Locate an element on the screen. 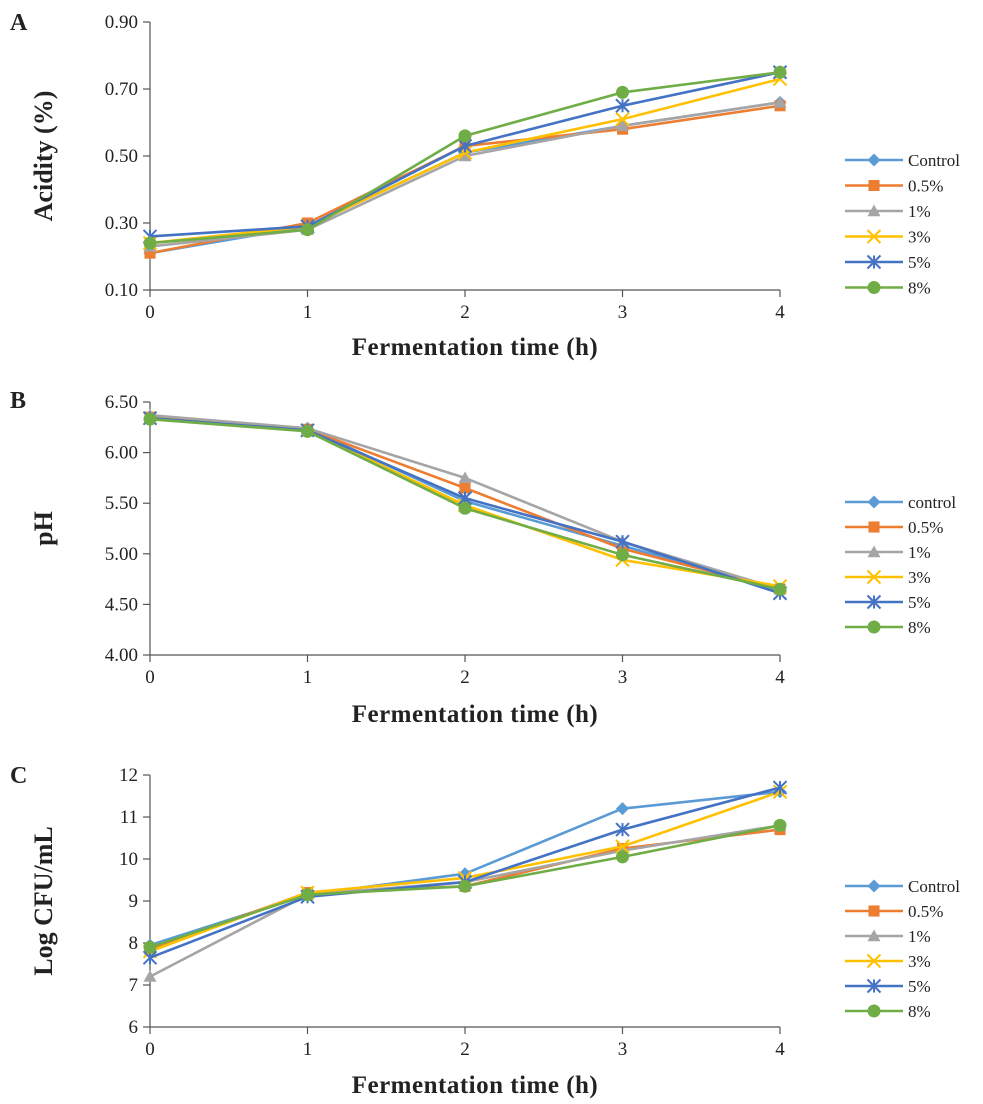  y-tick-label: 6 is located at coordinates (134, 1027).